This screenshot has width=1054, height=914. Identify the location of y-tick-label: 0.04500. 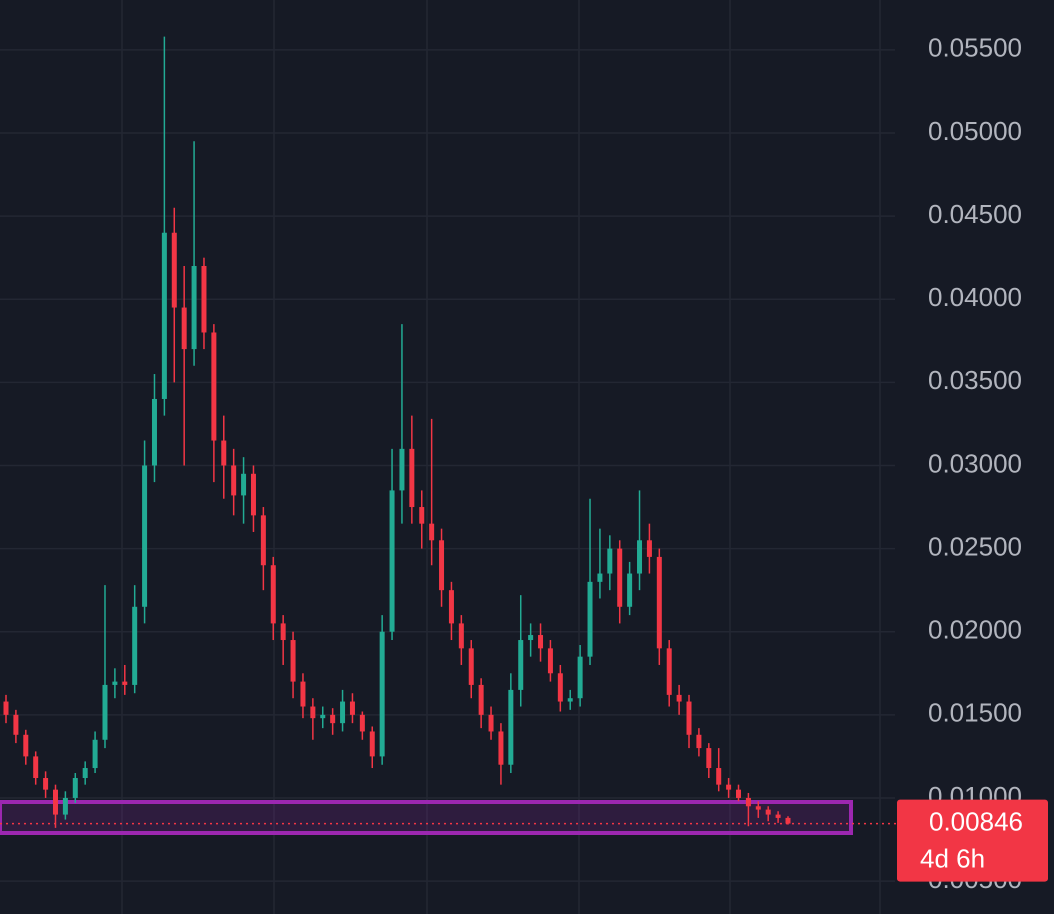
(975, 214).